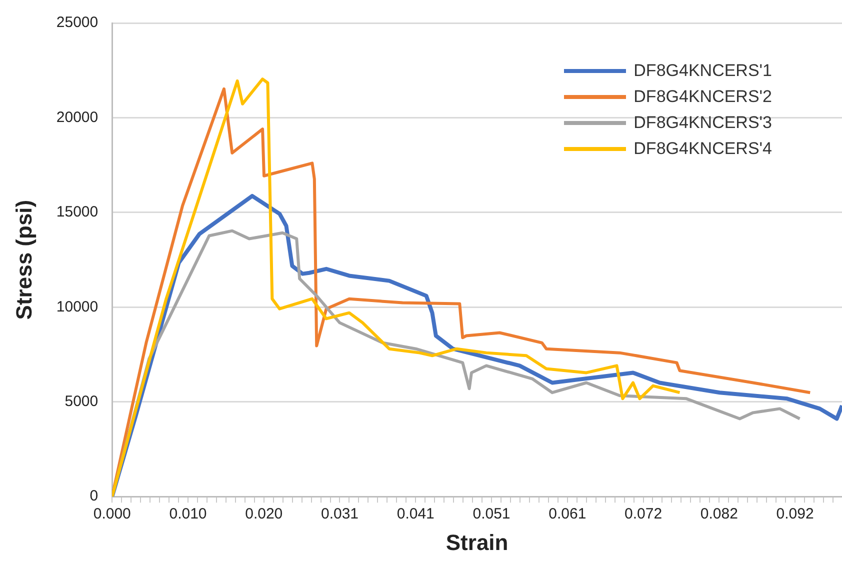  Describe the element at coordinates (23, 260) in the screenshot. I see `y-axis-title: Stress (psi)` at that location.